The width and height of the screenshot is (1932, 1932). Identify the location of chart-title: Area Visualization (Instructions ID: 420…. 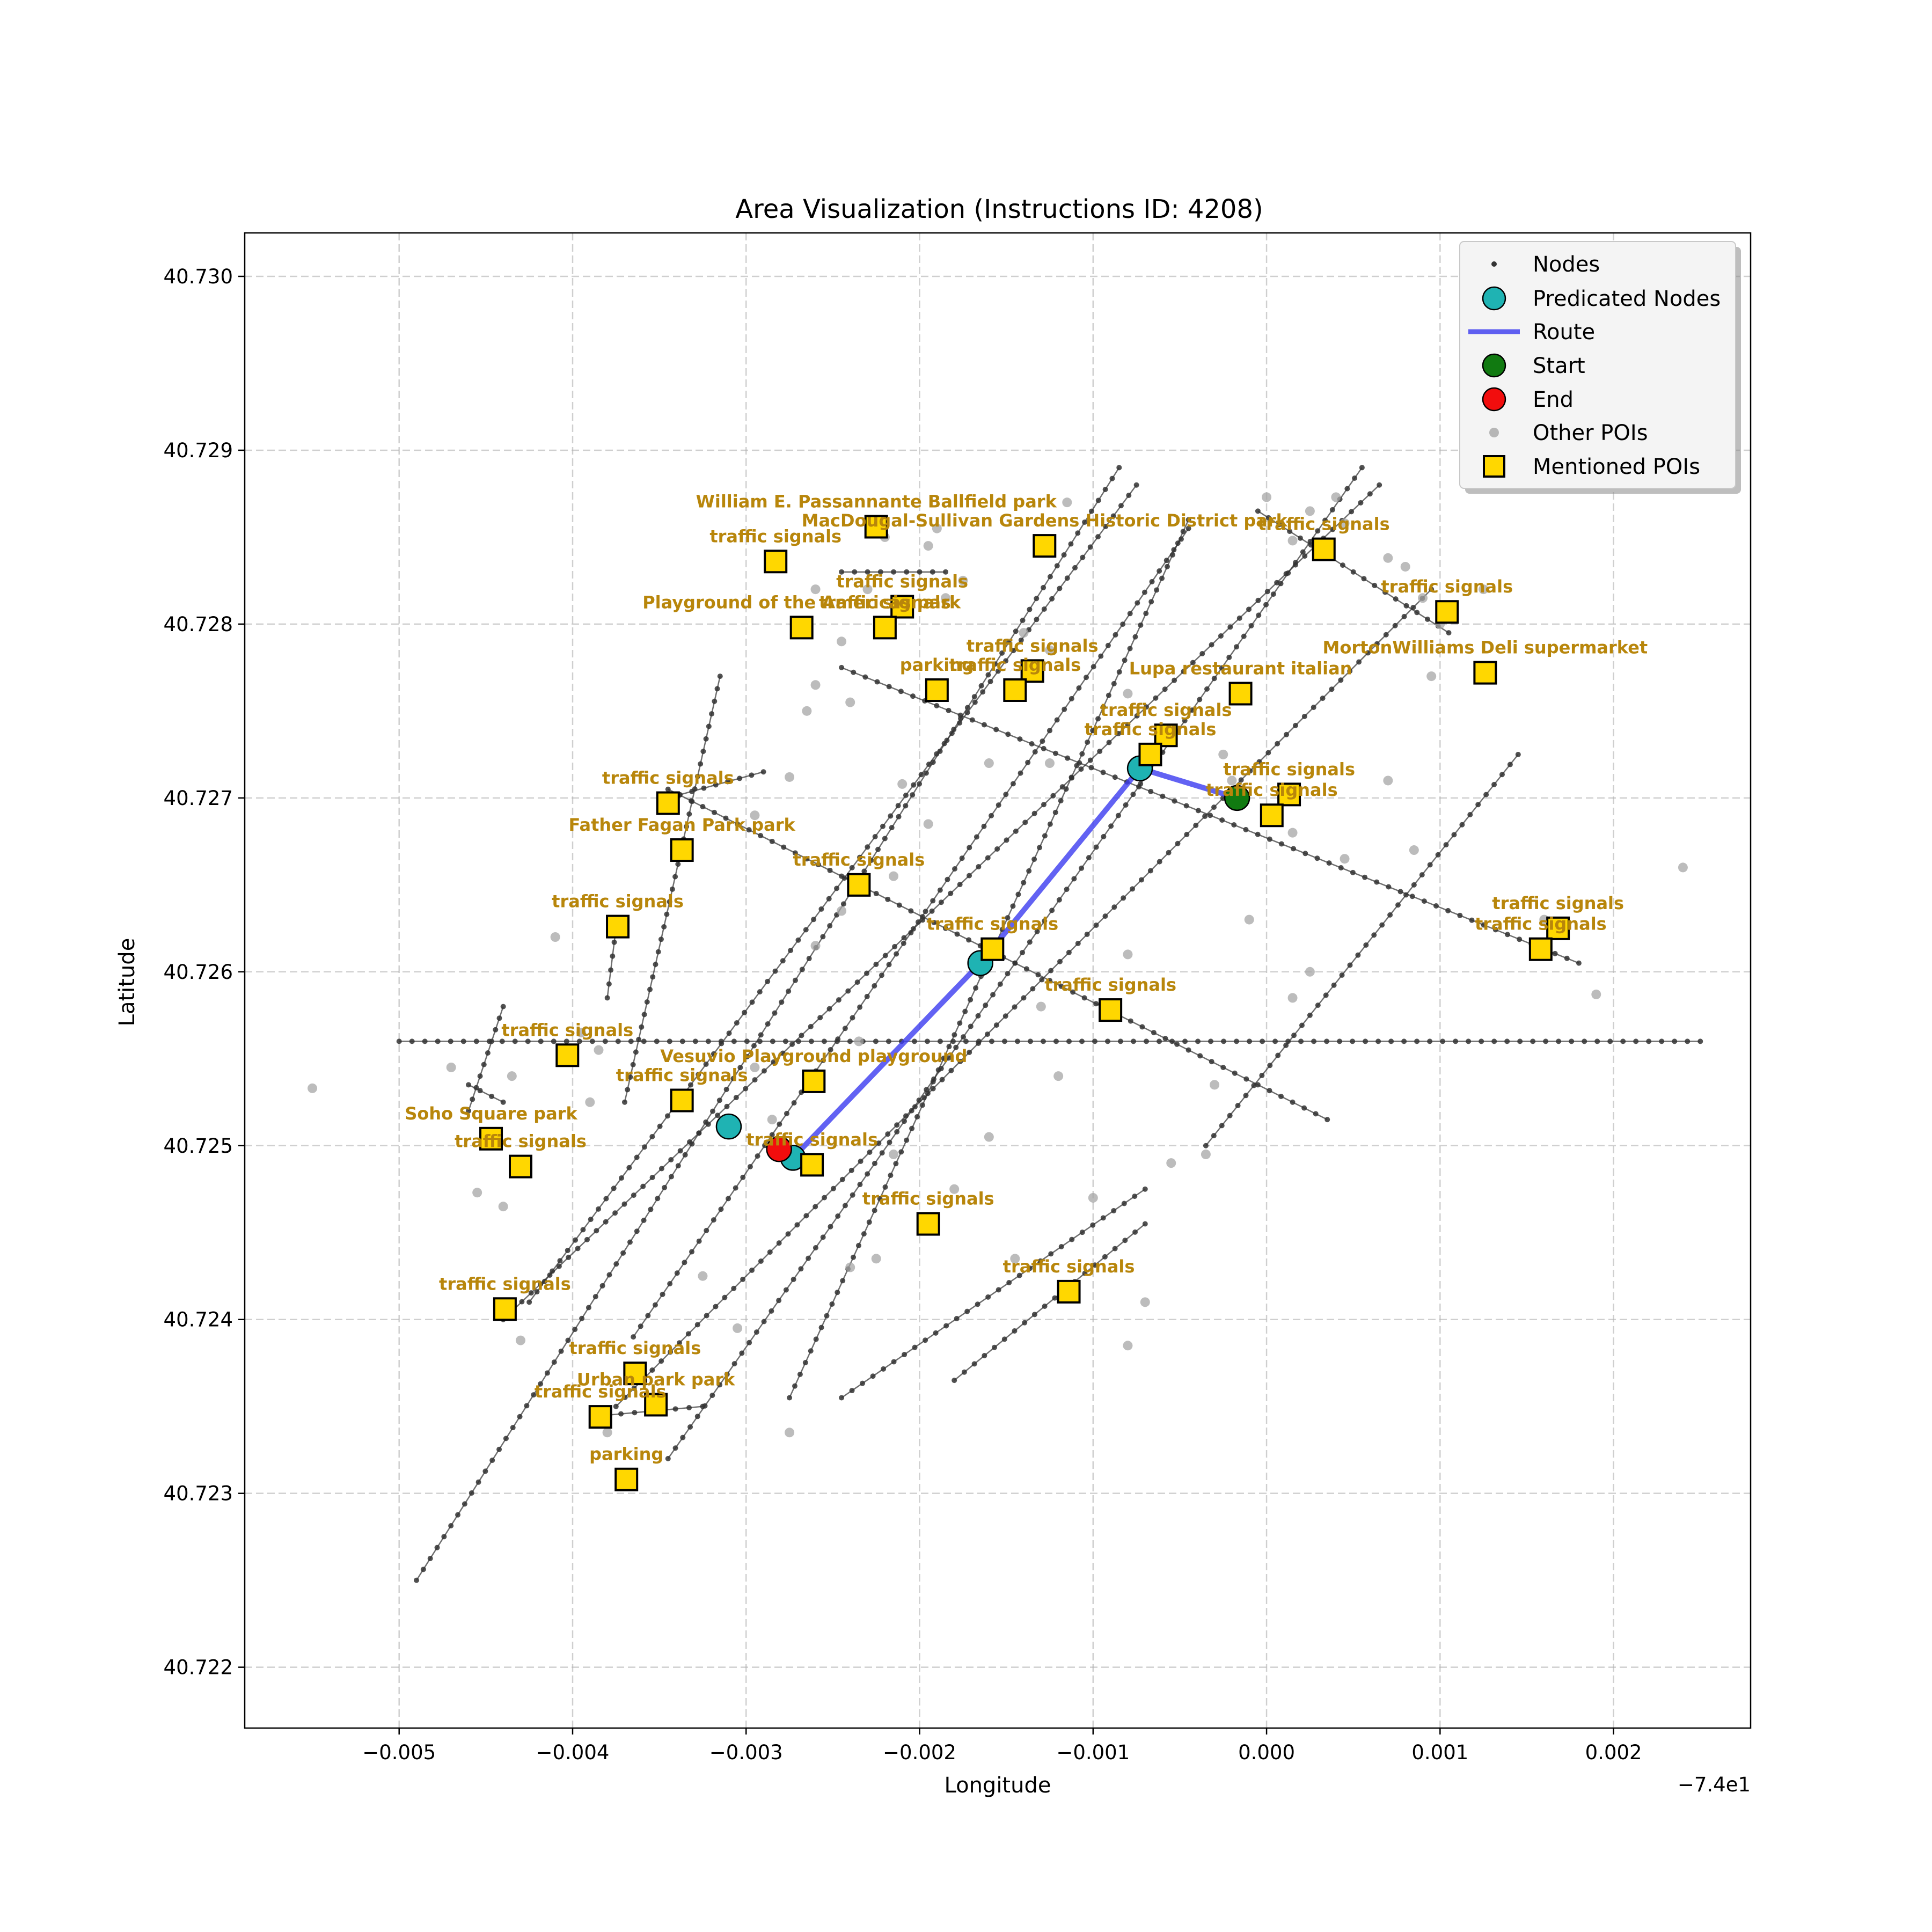
(999, 209).